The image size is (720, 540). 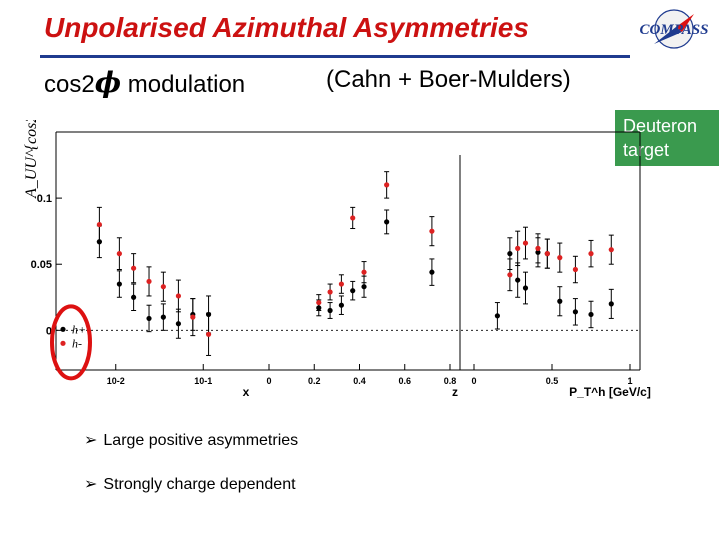 I want to click on bullet-item: ➢ Strongly charge dependent, so click(x=191, y=484).